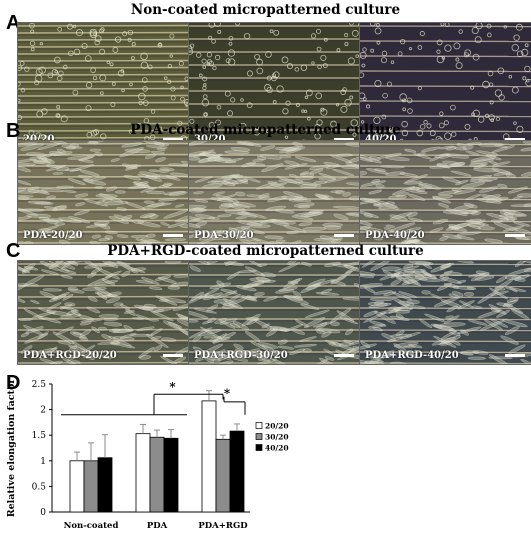  Describe the element at coordinates (445, 192) in the screenshot. I see `micrograph-b3: PDA-40/20` at that location.